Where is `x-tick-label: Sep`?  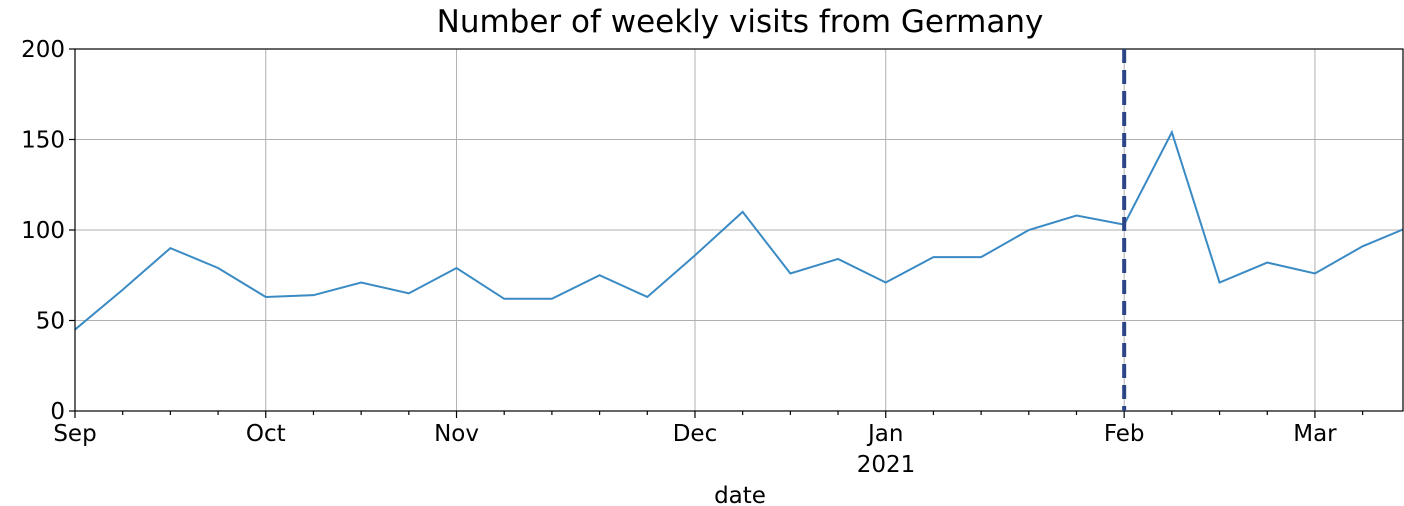 x-tick-label: Sep is located at coordinates (74, 434).